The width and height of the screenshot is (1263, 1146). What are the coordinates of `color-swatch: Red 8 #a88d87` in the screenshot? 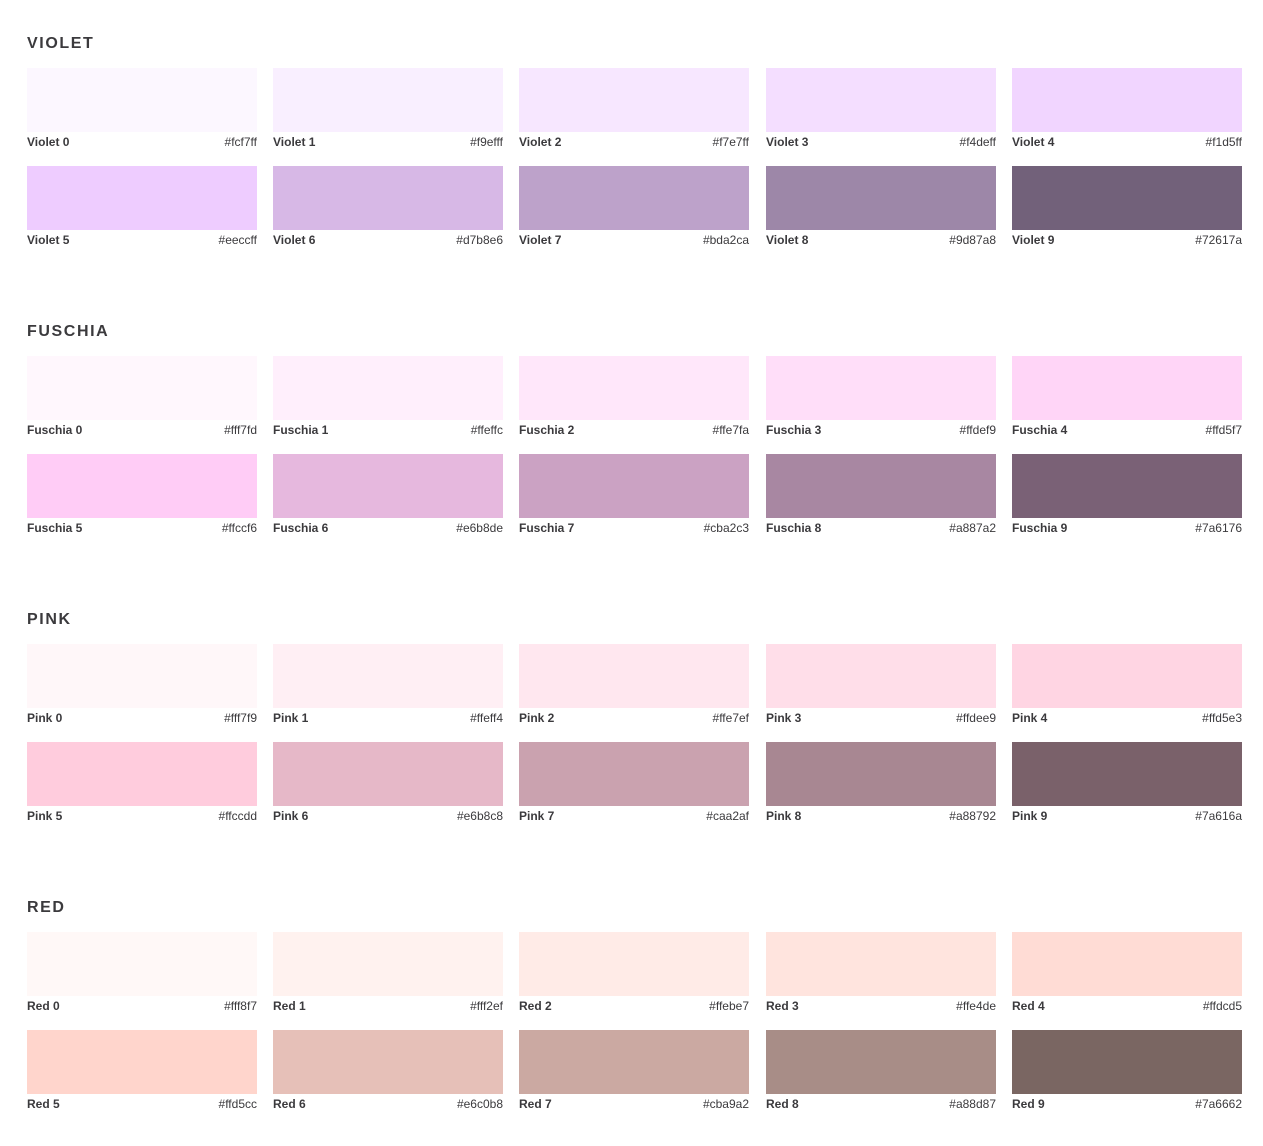 It's located at (881, 1071).